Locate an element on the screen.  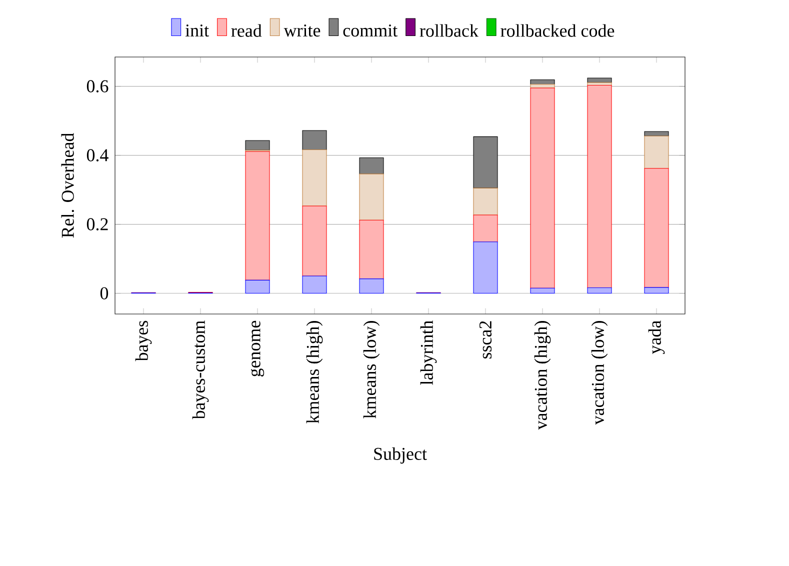
x-tick-label: kmeans (low) is located at coordinates (371, 369).